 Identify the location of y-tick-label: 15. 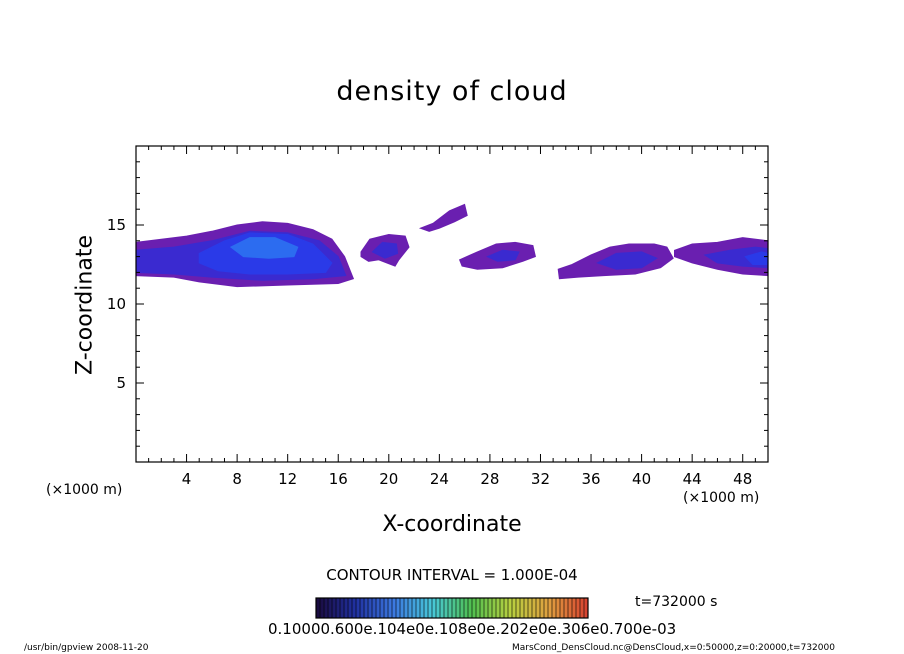
(116, 225).